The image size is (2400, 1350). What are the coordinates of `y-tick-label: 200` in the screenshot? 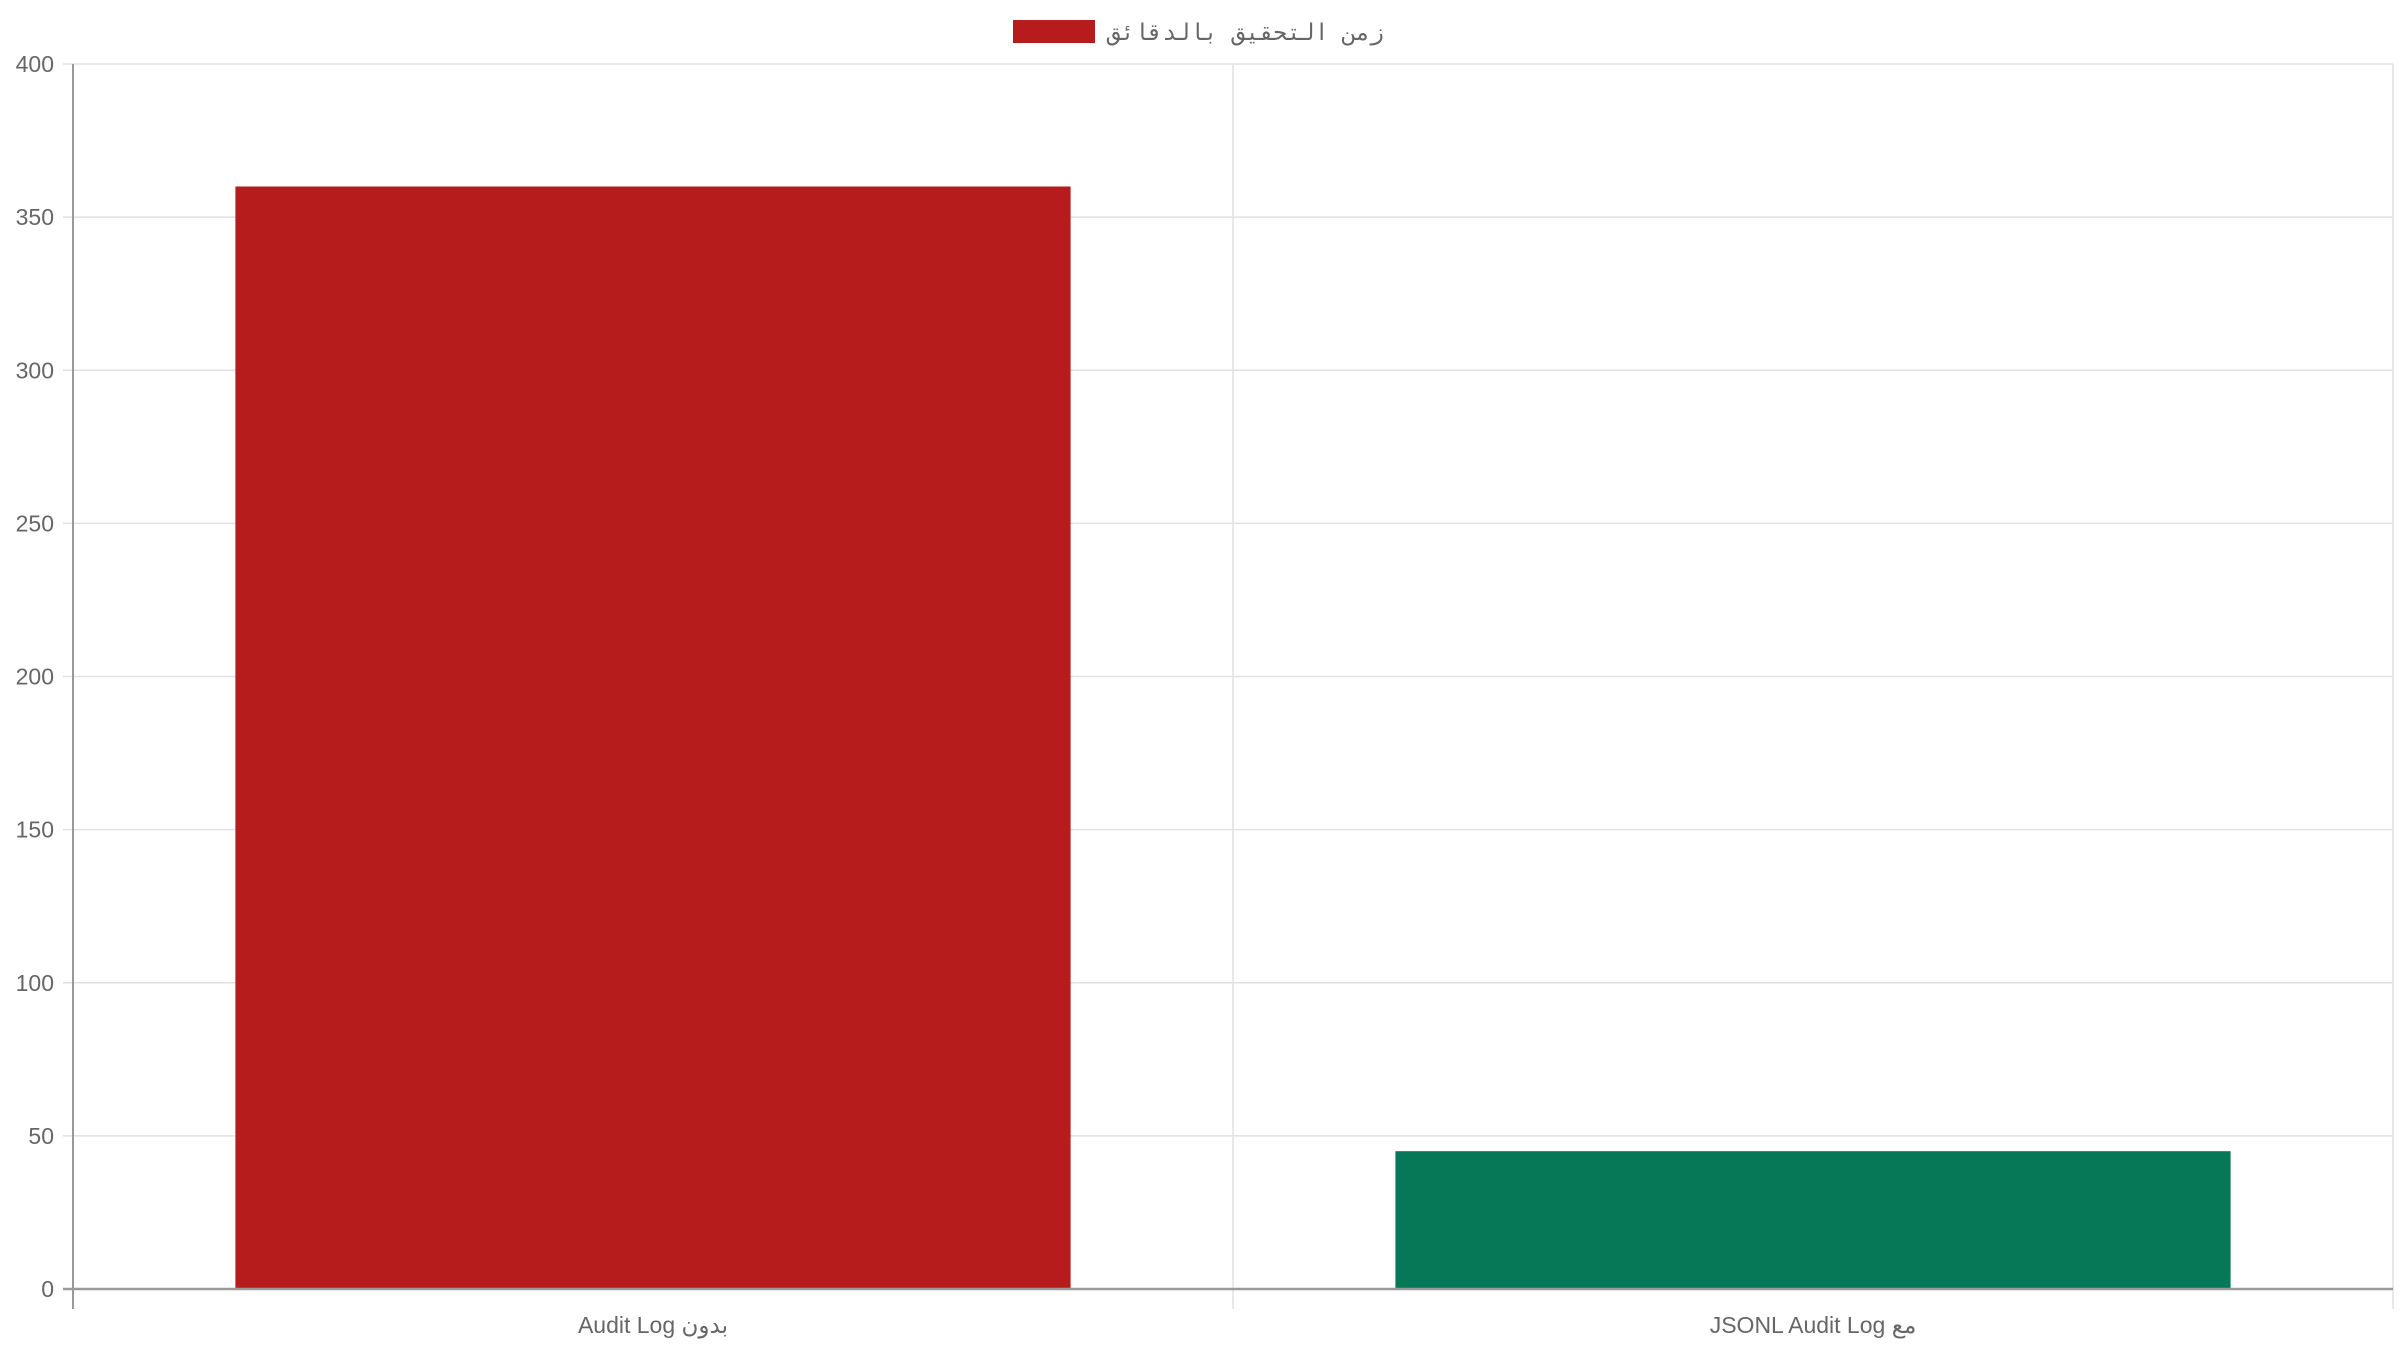 It's located at (35, 677).